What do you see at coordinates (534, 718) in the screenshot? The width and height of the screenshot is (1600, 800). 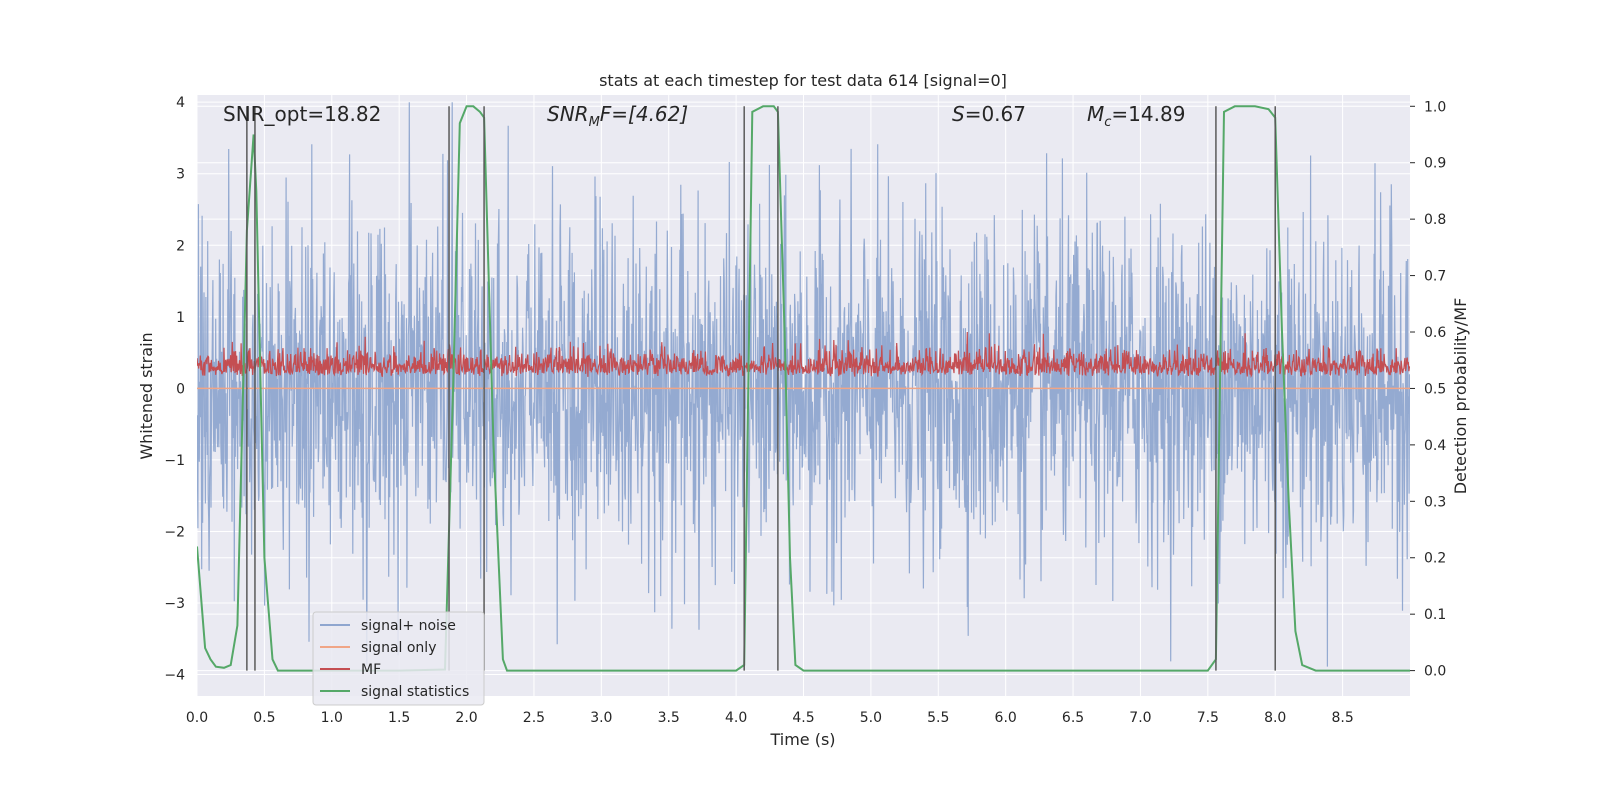 I see `x-tick-label: 2.5` at bounding box center [534, 718].